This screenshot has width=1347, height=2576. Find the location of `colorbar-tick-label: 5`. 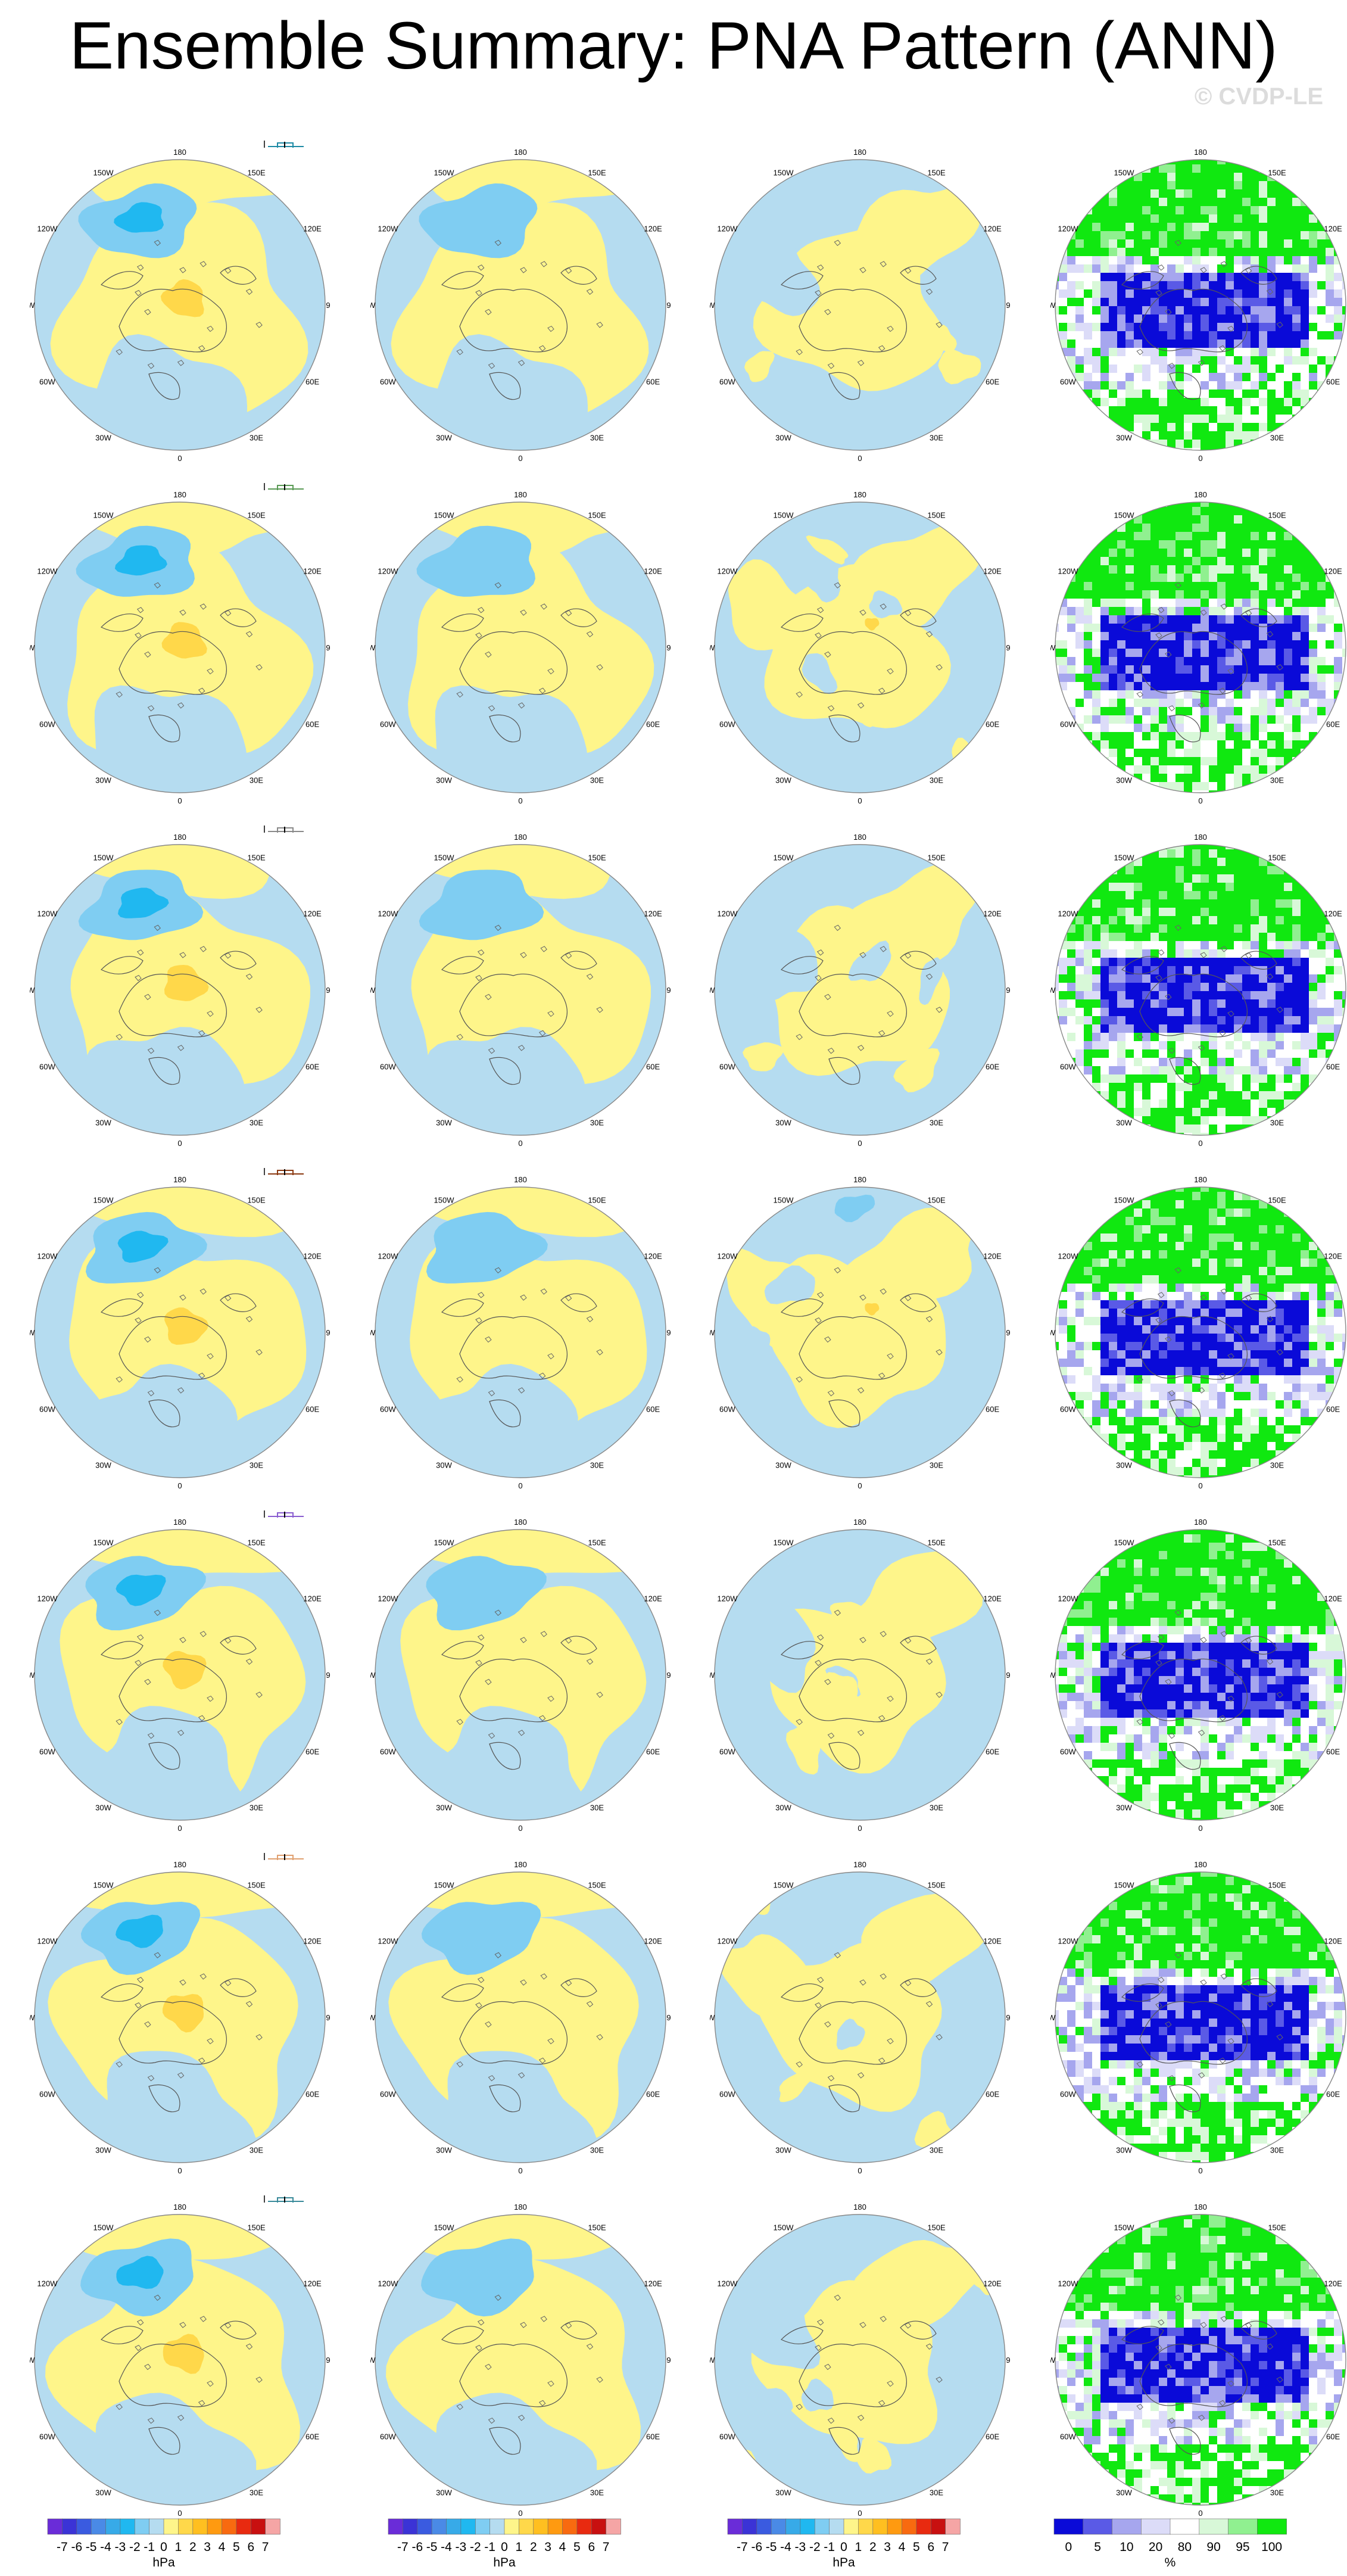

colorbar-tick-label: 5 is located at coordinates (577, 2547).